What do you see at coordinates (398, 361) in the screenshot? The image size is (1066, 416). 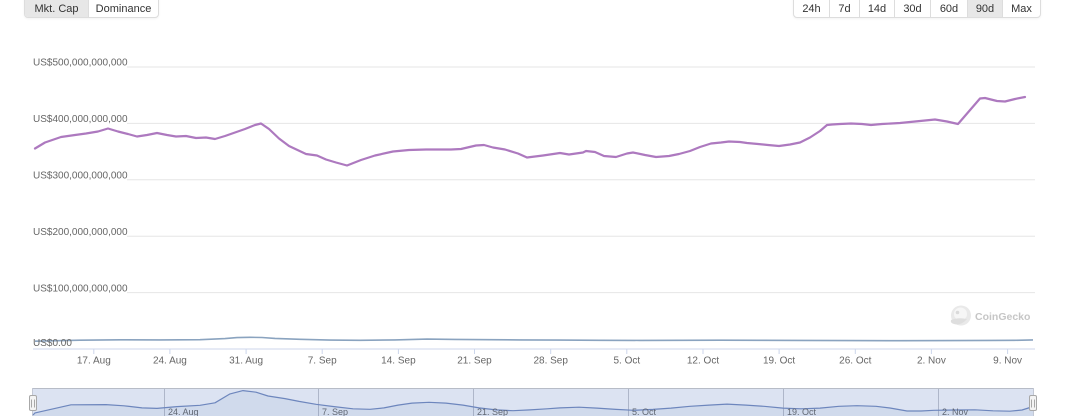 I see `svg-text: 14. Sep` at bounding box center [398, 361].